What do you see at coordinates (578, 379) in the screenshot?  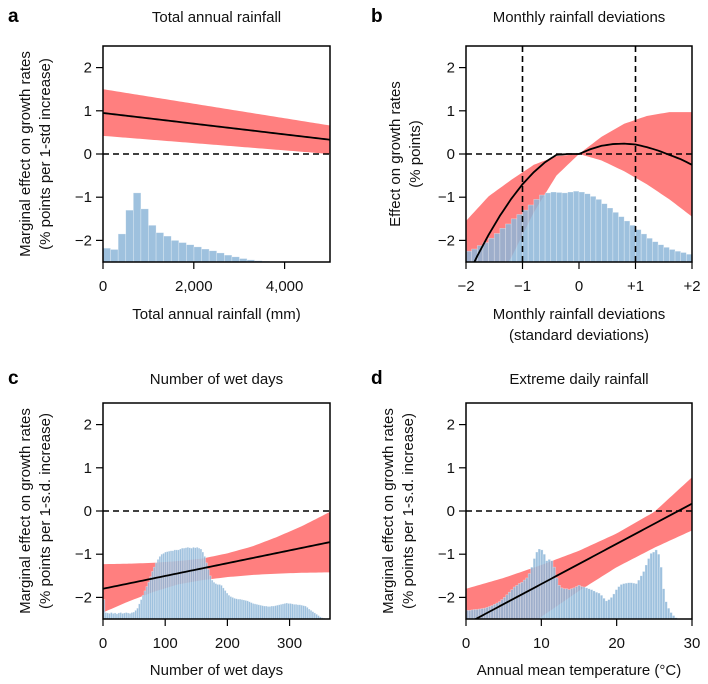 I see `panel-title: Extreme daily rainfall` at bounding box center [578, 379].